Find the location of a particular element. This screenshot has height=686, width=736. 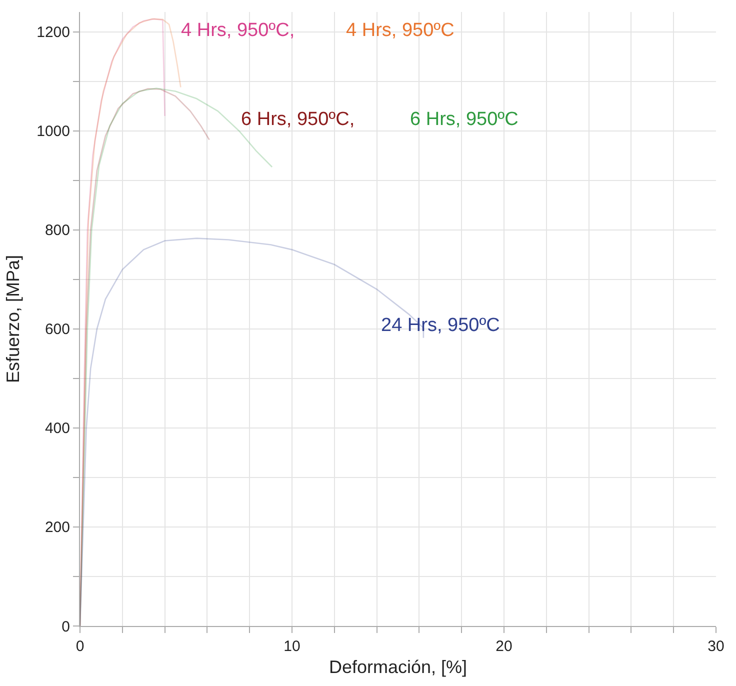

y-tick-label: 0 is located at coordinates (66, 627).